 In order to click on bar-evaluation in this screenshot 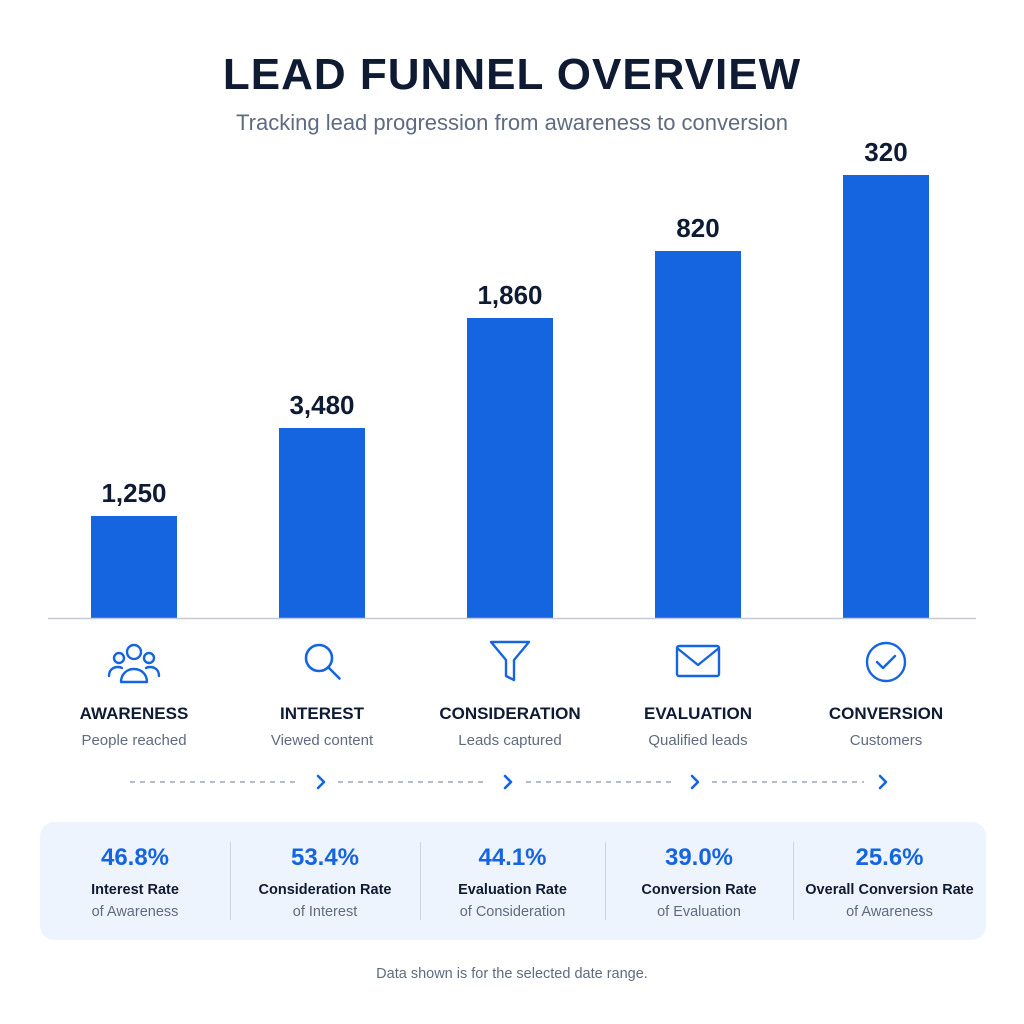, I will do `click(698, 434)`.